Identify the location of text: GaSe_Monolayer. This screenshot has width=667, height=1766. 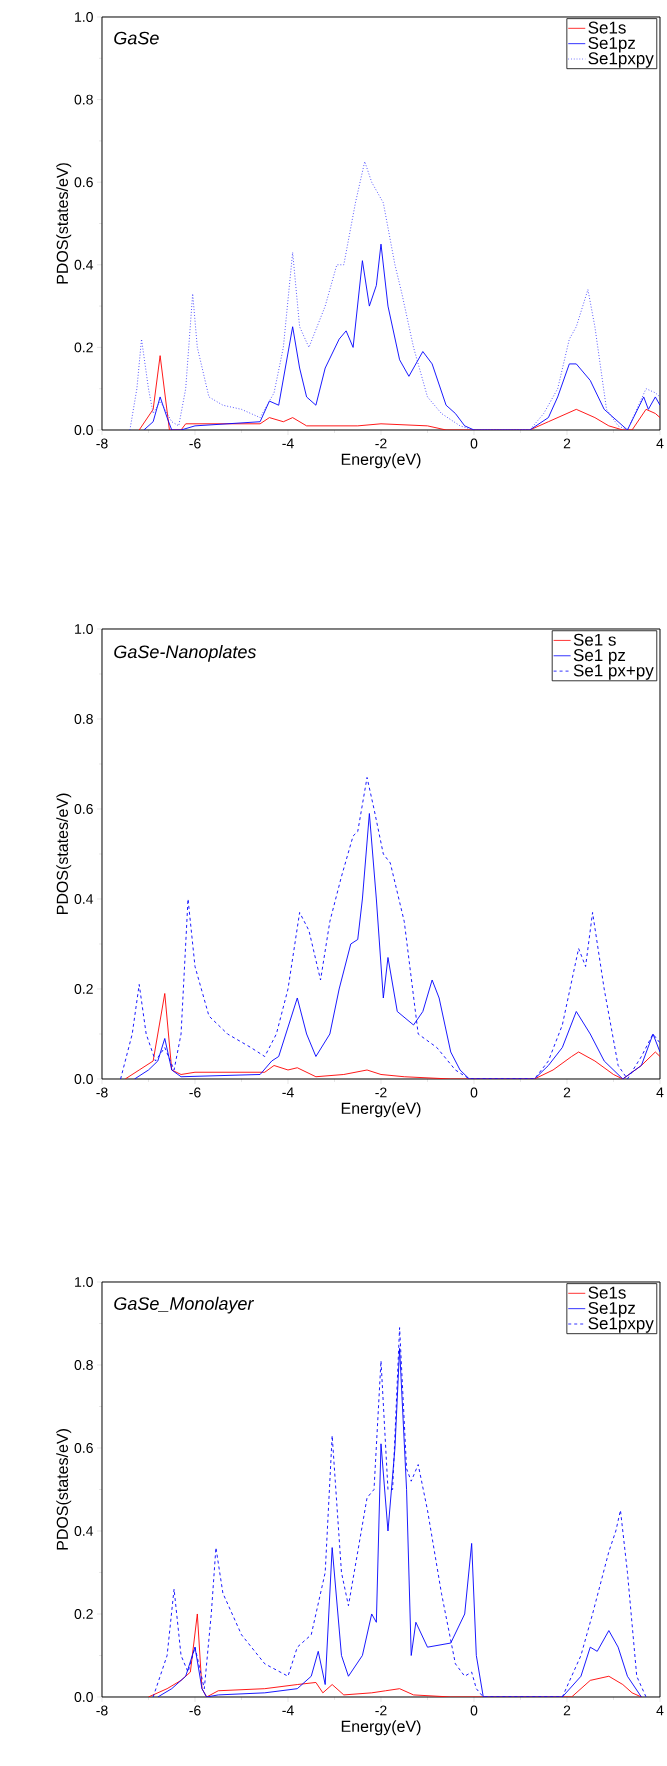
(184, 1305).